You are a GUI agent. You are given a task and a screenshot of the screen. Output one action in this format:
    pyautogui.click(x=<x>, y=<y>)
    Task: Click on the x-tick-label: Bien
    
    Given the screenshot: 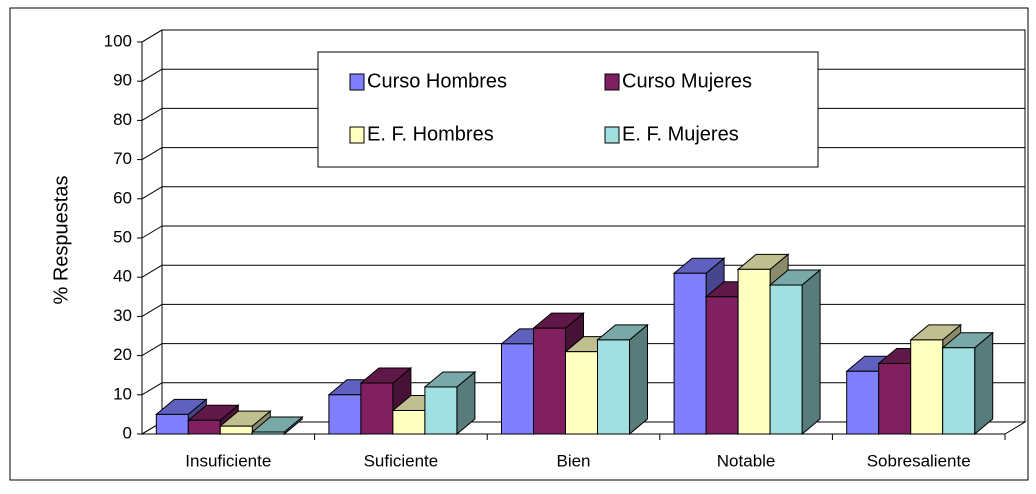 What is the action you would take?
    pyautogui.click(x=573, y=460)
    